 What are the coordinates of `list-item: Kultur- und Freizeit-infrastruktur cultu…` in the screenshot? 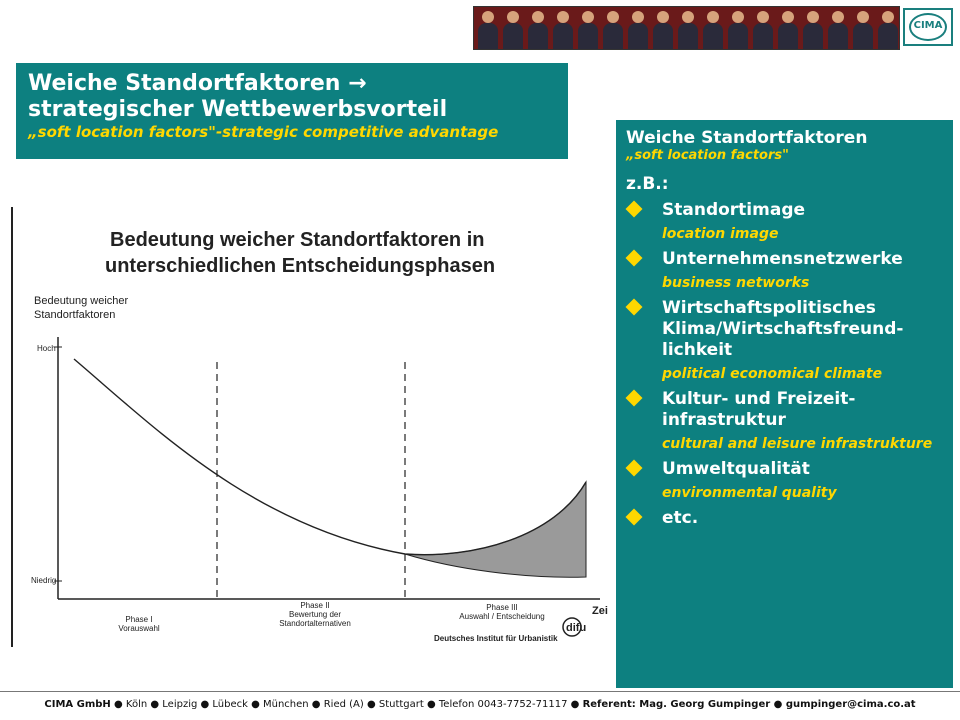 It's located at (784, 421).